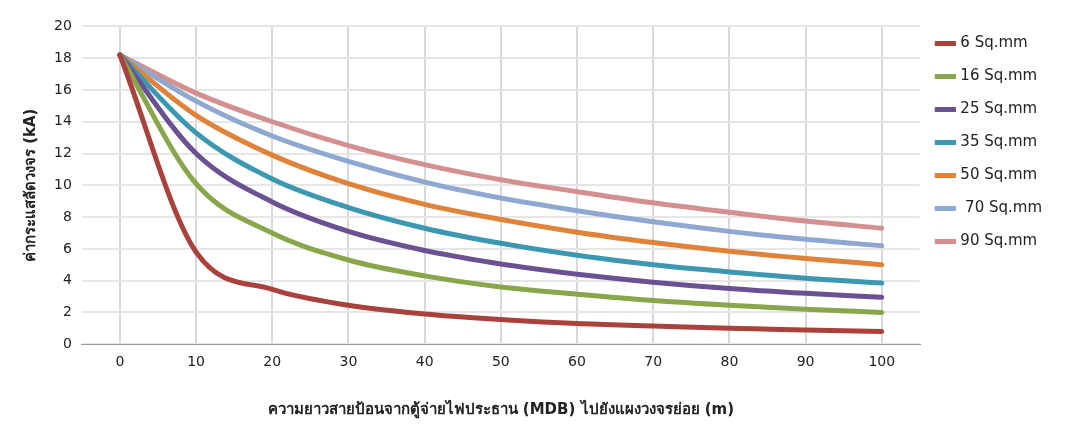  What do you see at coordinates (501, 408) in the screenshot?
I see `x-axis-title: ความยาวสายป้อนจากตู้จ่ายไฟประธาน (MDB) ไปยังแผงวงจรย่อย (m)` at bounding box center [501, 408].